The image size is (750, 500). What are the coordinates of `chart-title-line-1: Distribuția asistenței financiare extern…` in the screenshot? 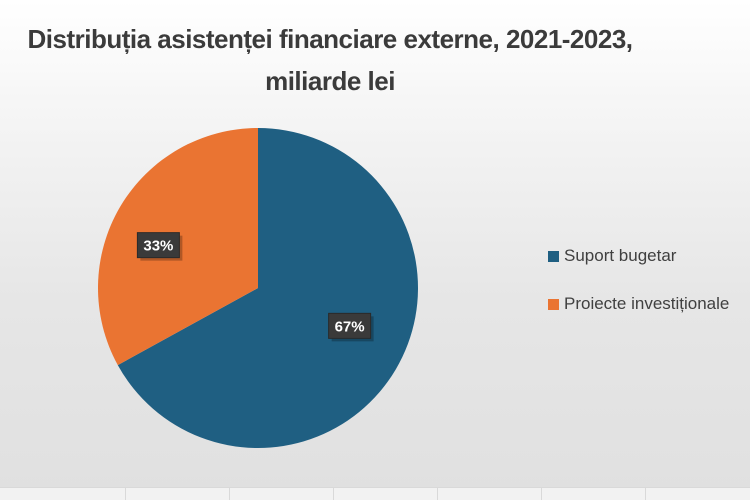 It's located at (330, 39).